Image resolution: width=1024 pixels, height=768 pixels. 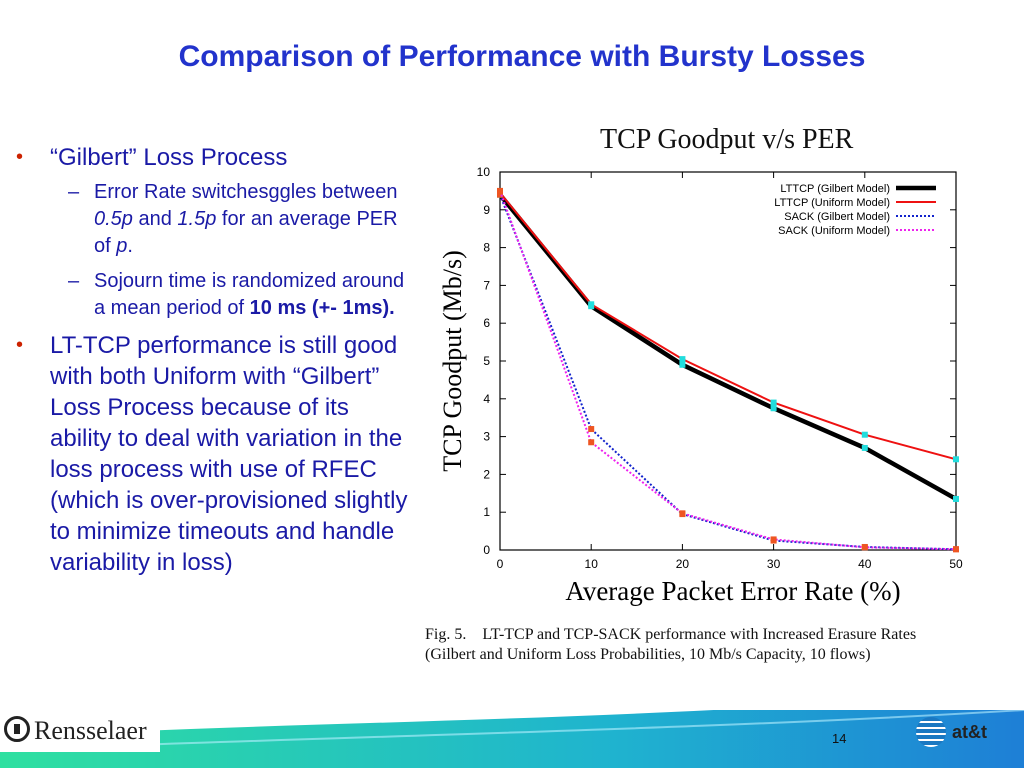 I want to click on x-tick-label: 40, so click(x=865, y=564).